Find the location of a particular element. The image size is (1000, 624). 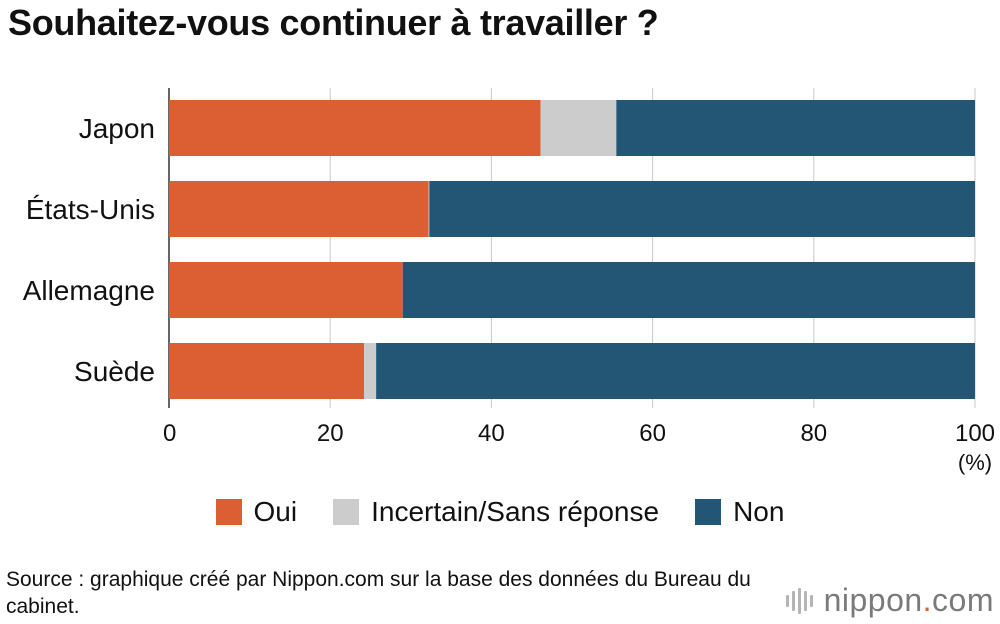

chart-title: Souhaitez-vous continuer à travailler ? is located at coordinates (333, 22).